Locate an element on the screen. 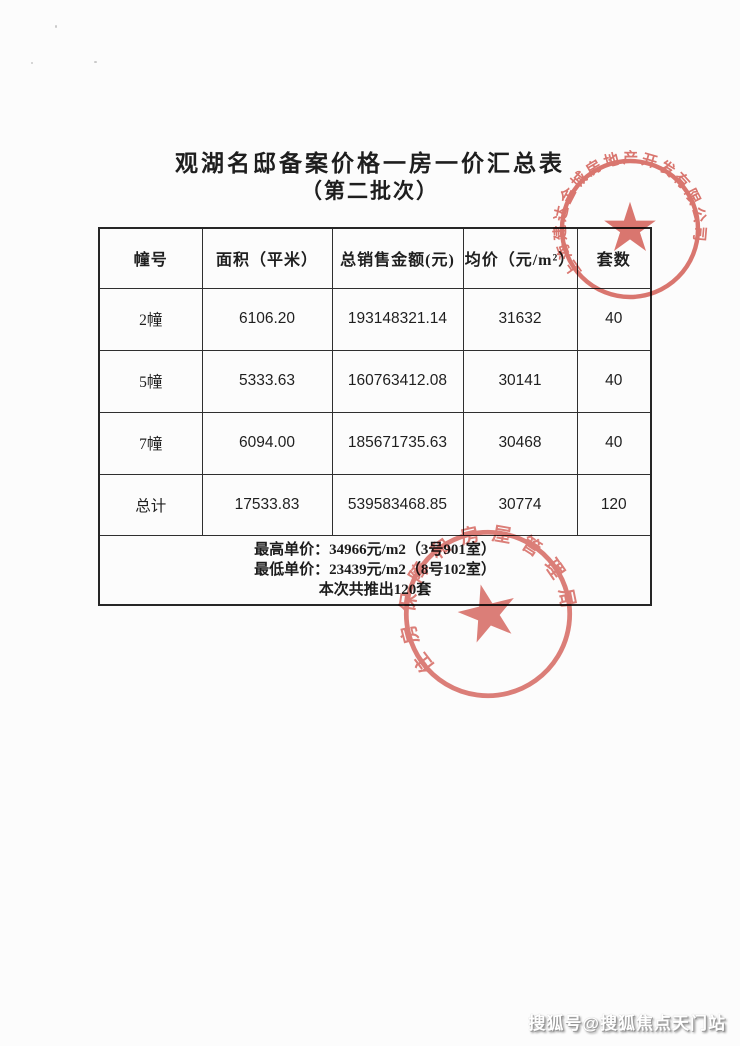 This screenshot has width=740, height=1046. cell-total-sales: 539583468.85 is located at coordinates (397, 504).